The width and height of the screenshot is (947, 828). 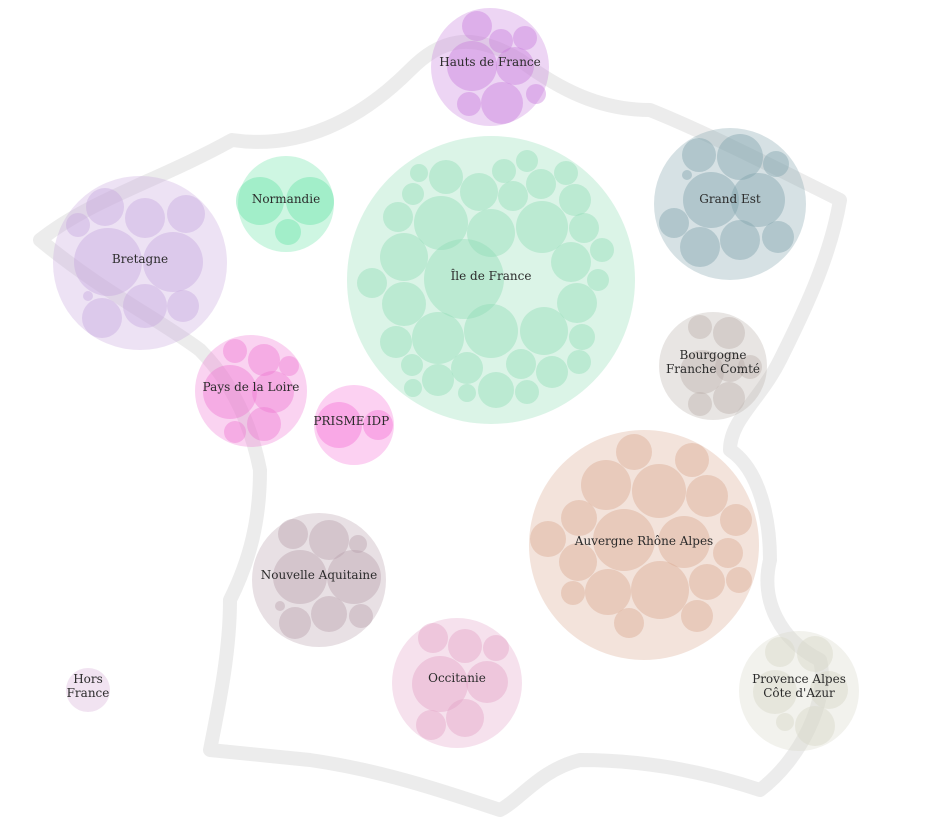 I want to click on region-label-hors-france: Hors France, so click(x=88, y=686).